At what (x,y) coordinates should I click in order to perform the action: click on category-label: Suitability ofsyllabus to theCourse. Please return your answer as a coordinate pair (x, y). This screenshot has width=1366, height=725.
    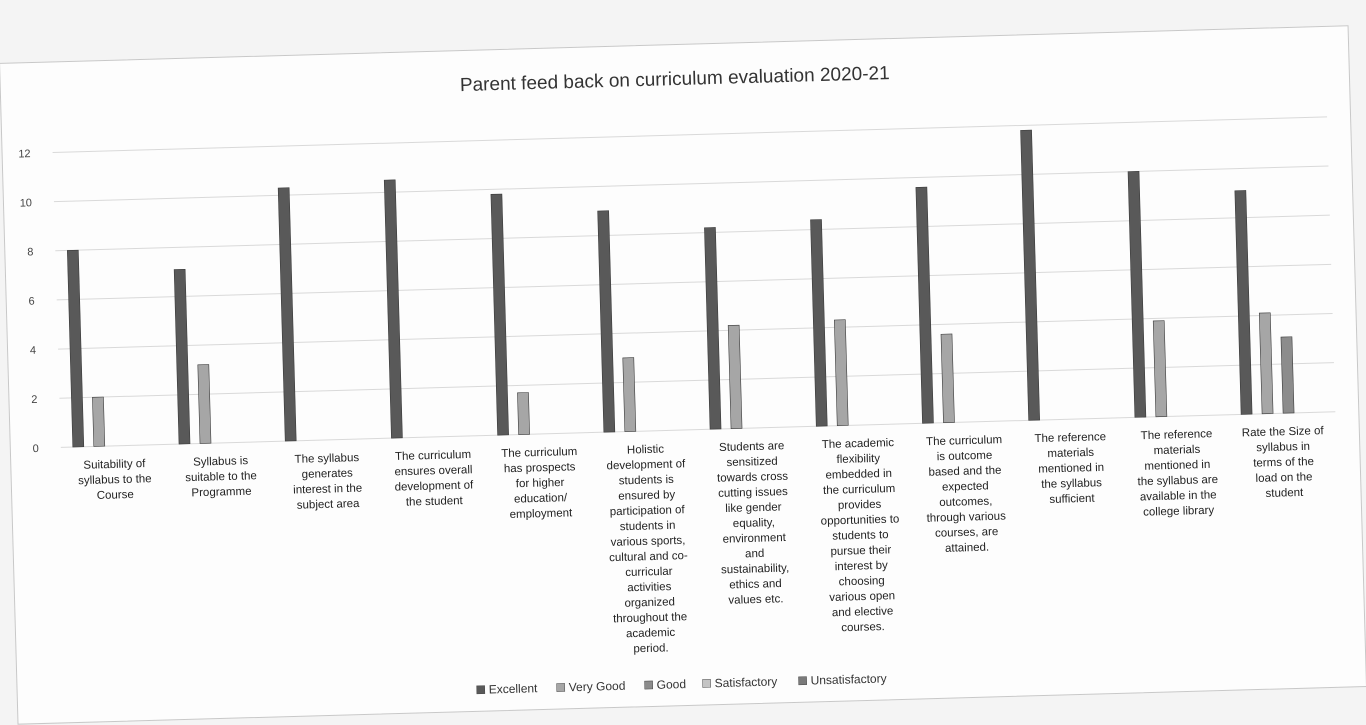
    Looking at the image, I should click on (115, 480).